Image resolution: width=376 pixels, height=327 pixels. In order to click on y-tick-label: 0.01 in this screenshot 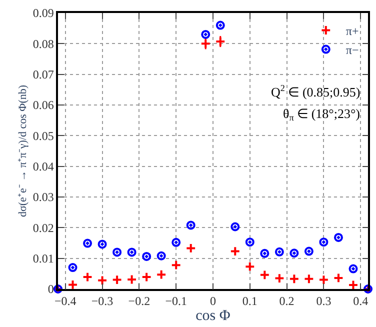, I will do `click(43, 259)`.